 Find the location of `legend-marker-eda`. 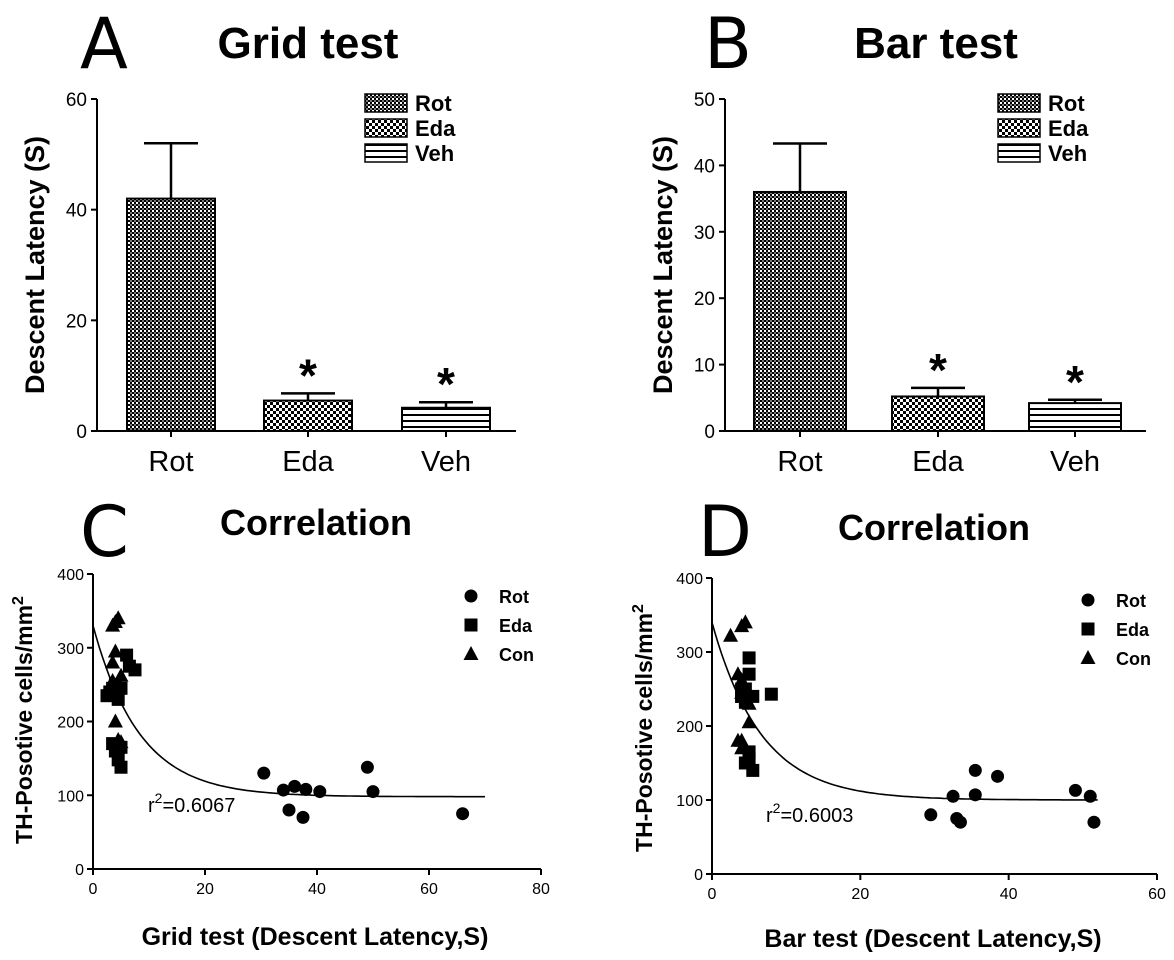

legend-marker-eda is located at coordinates (471, 625).